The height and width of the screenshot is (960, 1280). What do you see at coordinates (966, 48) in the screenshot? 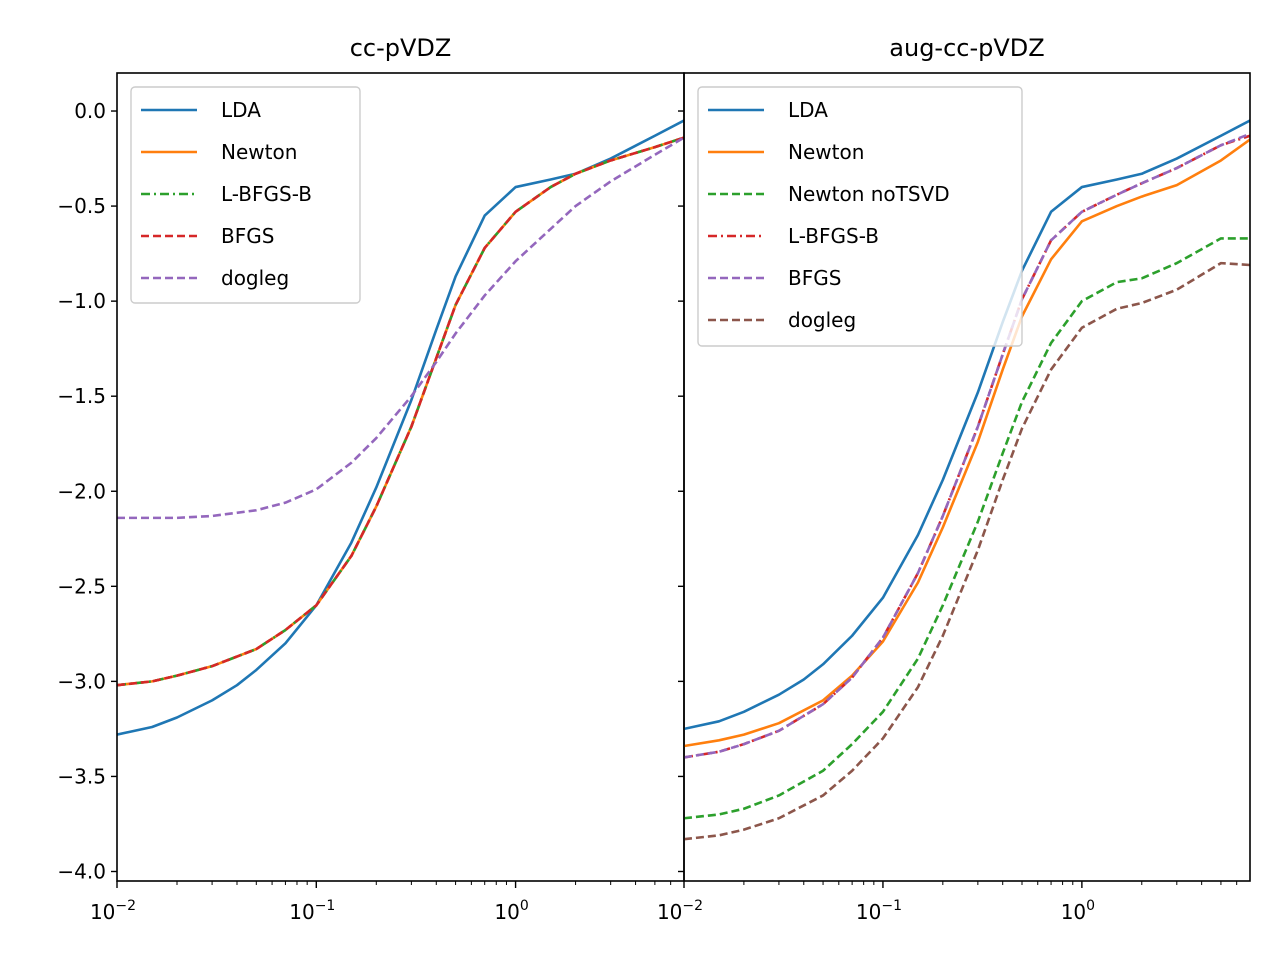
I see `panel-title: aug-cc-pVDZ` at bounding box center [966, 48].